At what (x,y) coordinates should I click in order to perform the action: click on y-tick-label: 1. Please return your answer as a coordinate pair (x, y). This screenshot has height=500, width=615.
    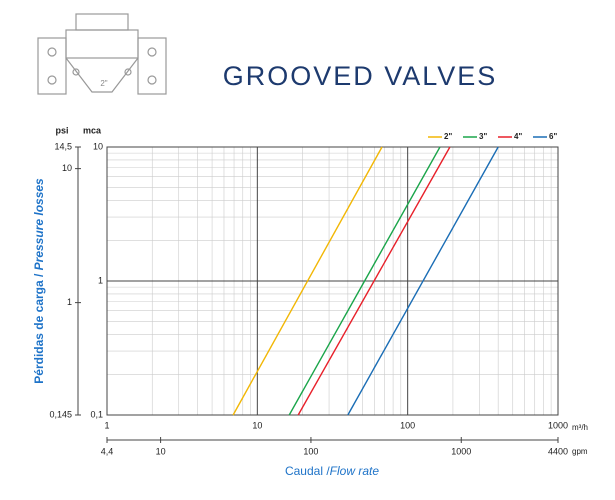
    Looking at the image, I should click on (100, 280).